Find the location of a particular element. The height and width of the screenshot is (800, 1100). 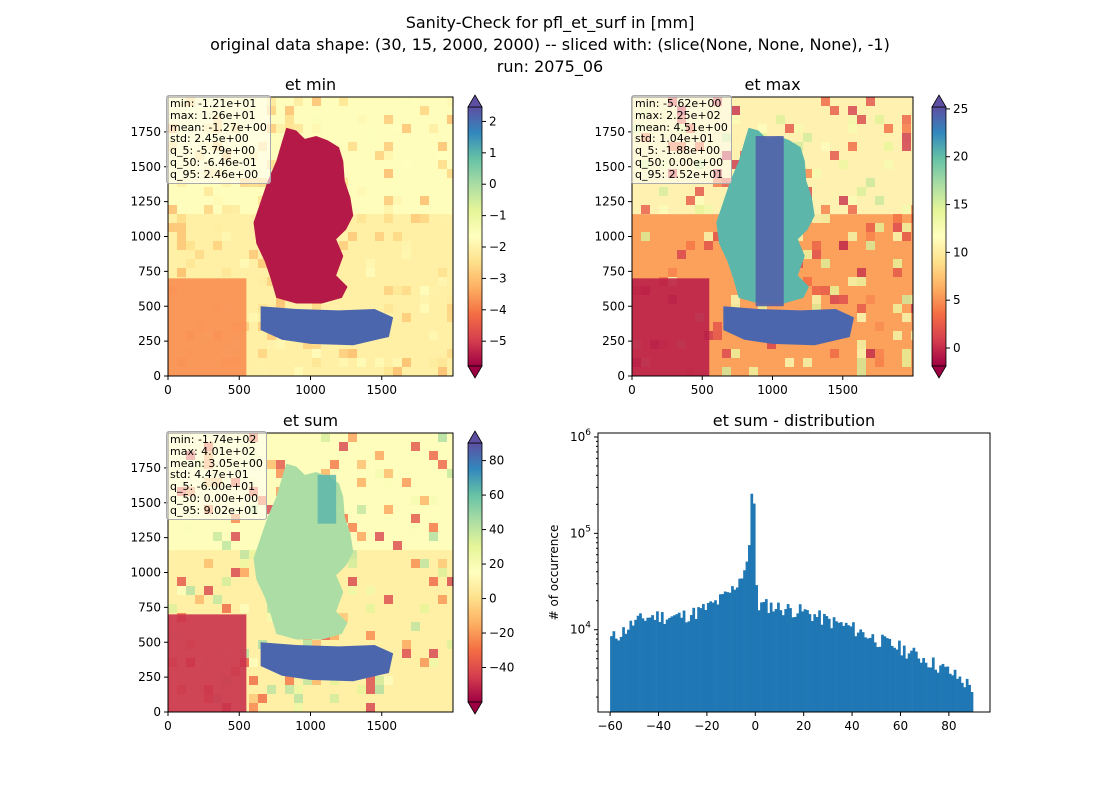

colorbar-tick-label: 20 is located at coordinates (496, 564).